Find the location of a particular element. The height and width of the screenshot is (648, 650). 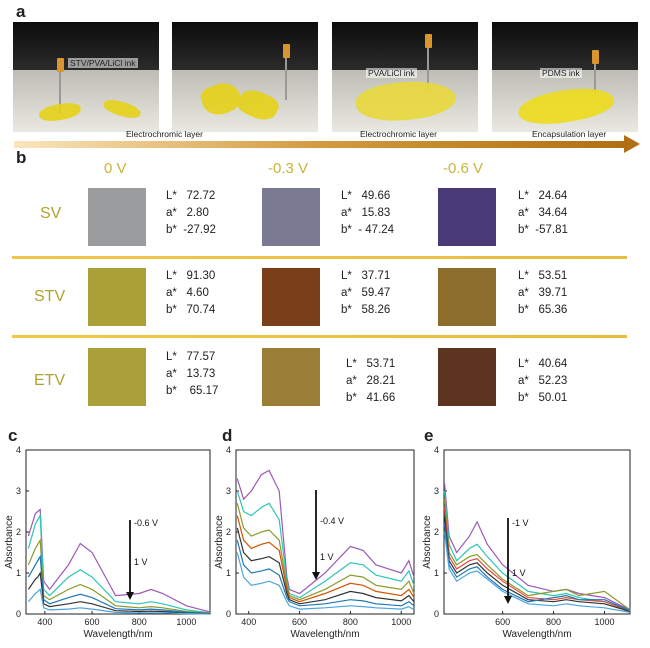

lab-values: L* 53.71 a* 28.21 b* 41.66 is located at coordinates (371, 381).